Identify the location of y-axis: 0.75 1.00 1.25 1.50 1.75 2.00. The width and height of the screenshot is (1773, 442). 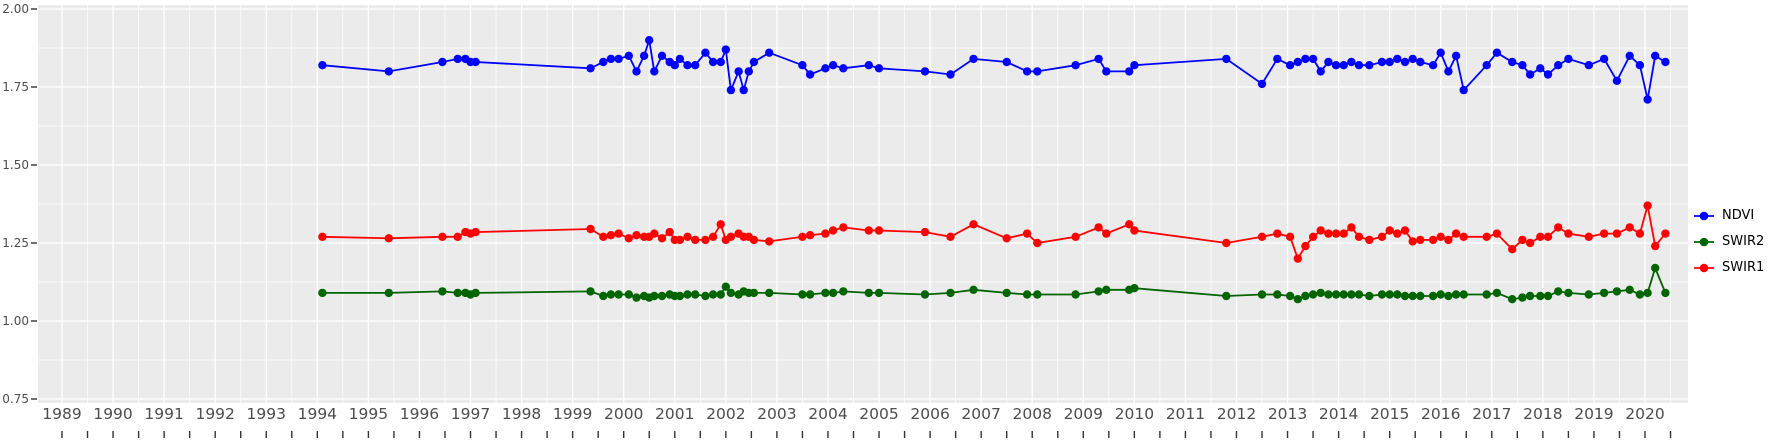
(19, 204).